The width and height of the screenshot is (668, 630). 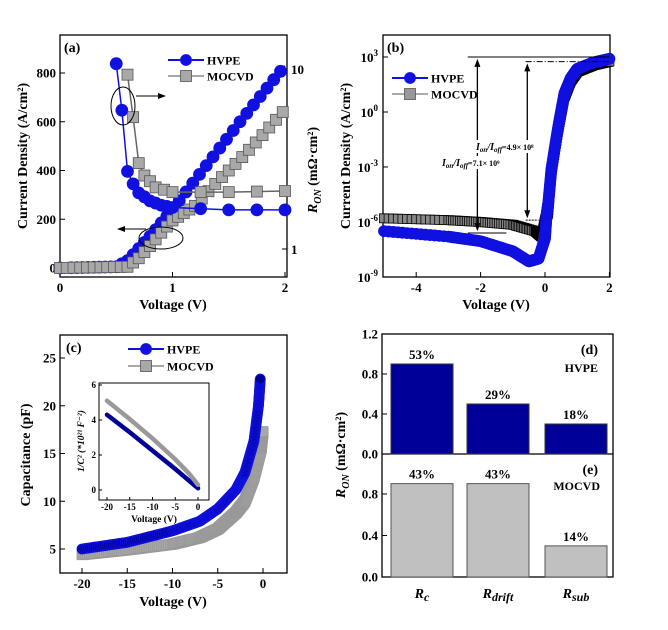 I want to click on panel-c-series, so click(x=172, y=467).